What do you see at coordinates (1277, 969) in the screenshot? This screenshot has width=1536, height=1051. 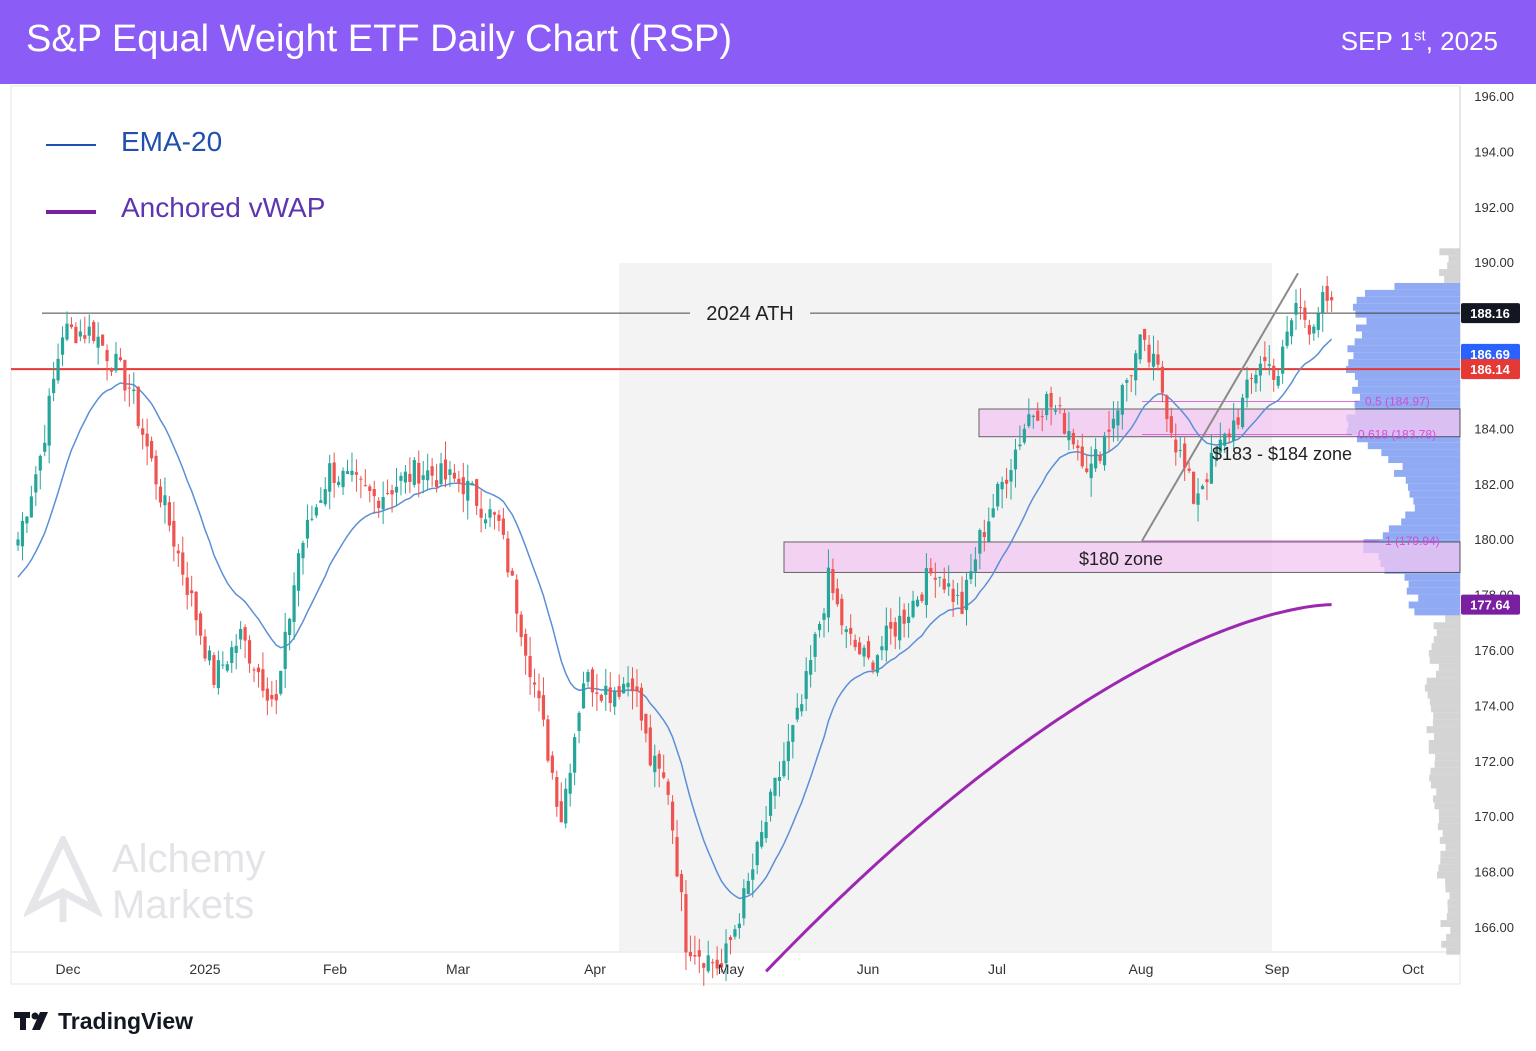 I see `x-tick-label: Sep` at bounding box center [1277, 969].